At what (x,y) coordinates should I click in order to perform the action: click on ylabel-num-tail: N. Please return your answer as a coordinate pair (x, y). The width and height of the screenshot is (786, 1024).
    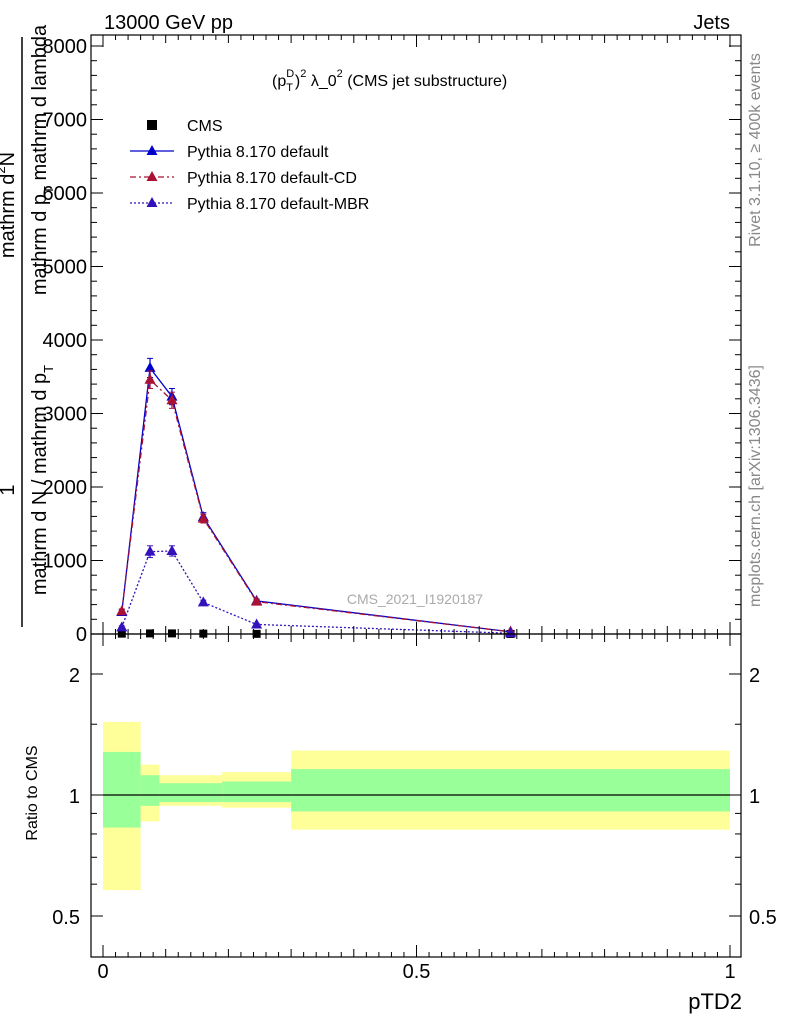
    Looking at the image, I should click on (9, 159).